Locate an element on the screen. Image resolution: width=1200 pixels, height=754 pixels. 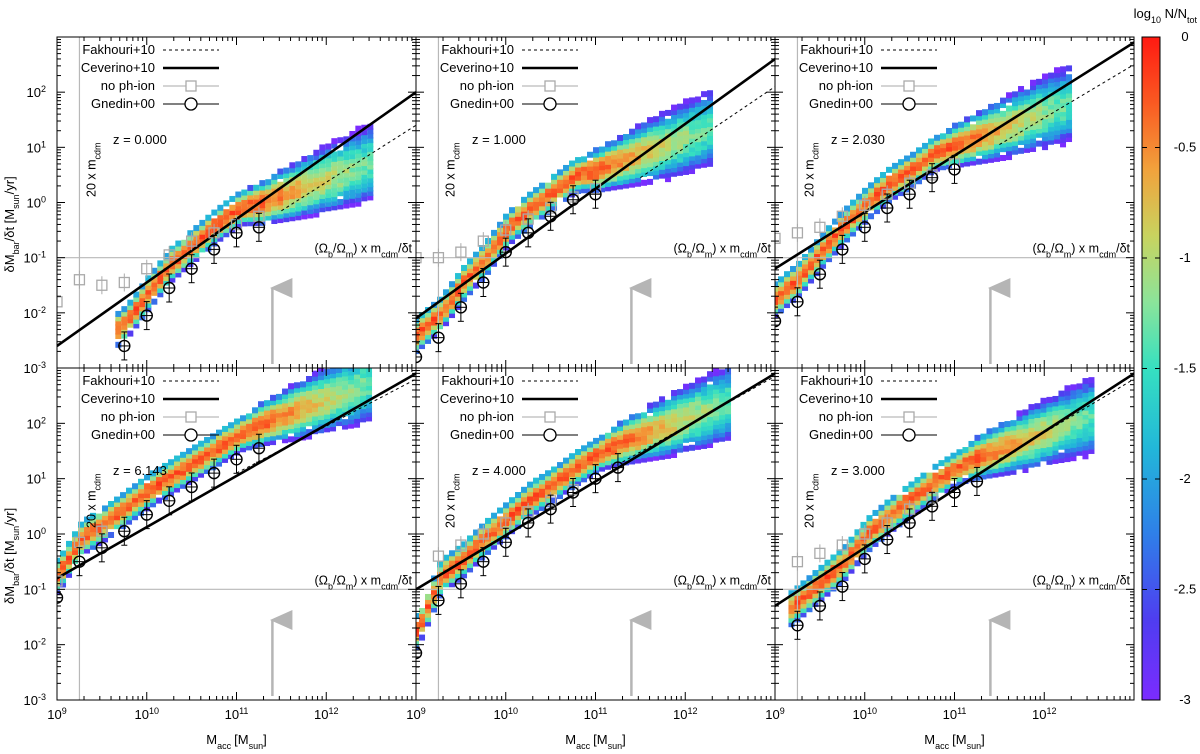
y-tick-label-base: 10 is located at coordinates (34, 203).